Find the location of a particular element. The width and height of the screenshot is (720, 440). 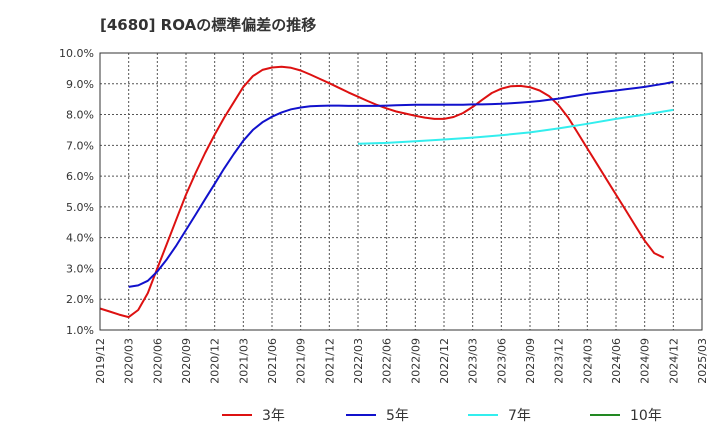

legend-label: 10年 is located at coordinates (646, 416).